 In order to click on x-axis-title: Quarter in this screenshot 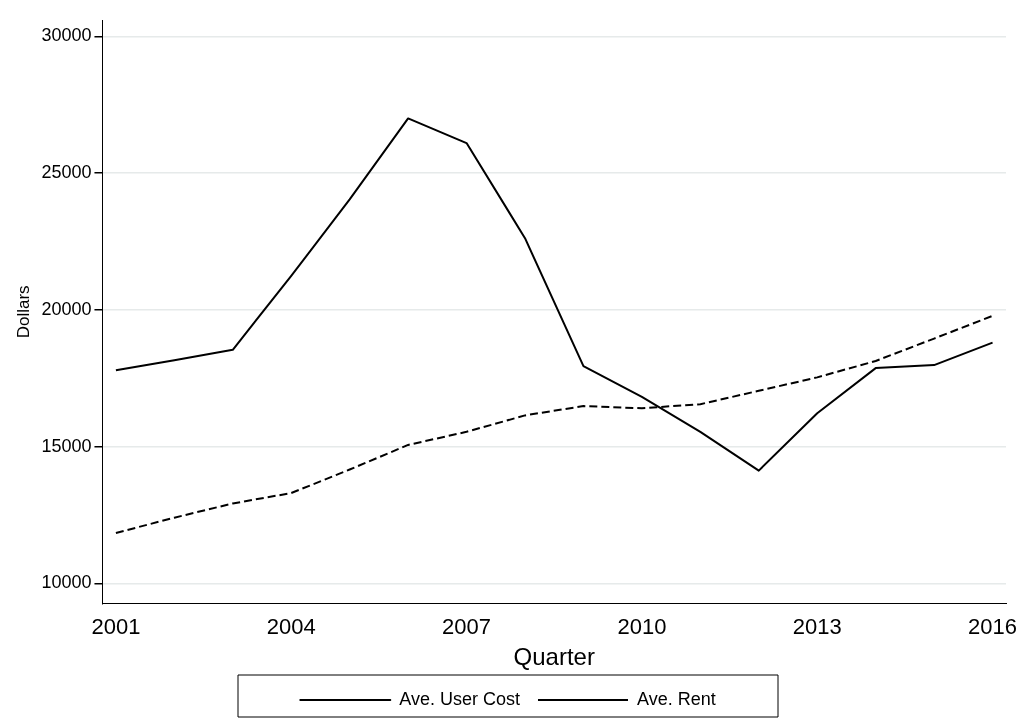, I will do `click(554, 657)`.